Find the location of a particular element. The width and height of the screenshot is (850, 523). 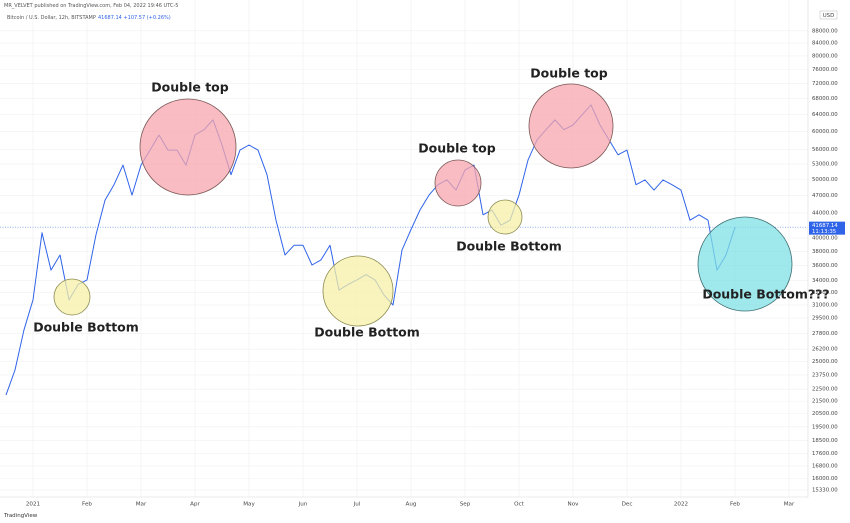

y-tick-label: 23750.00 is located at coordinates (825, 375).